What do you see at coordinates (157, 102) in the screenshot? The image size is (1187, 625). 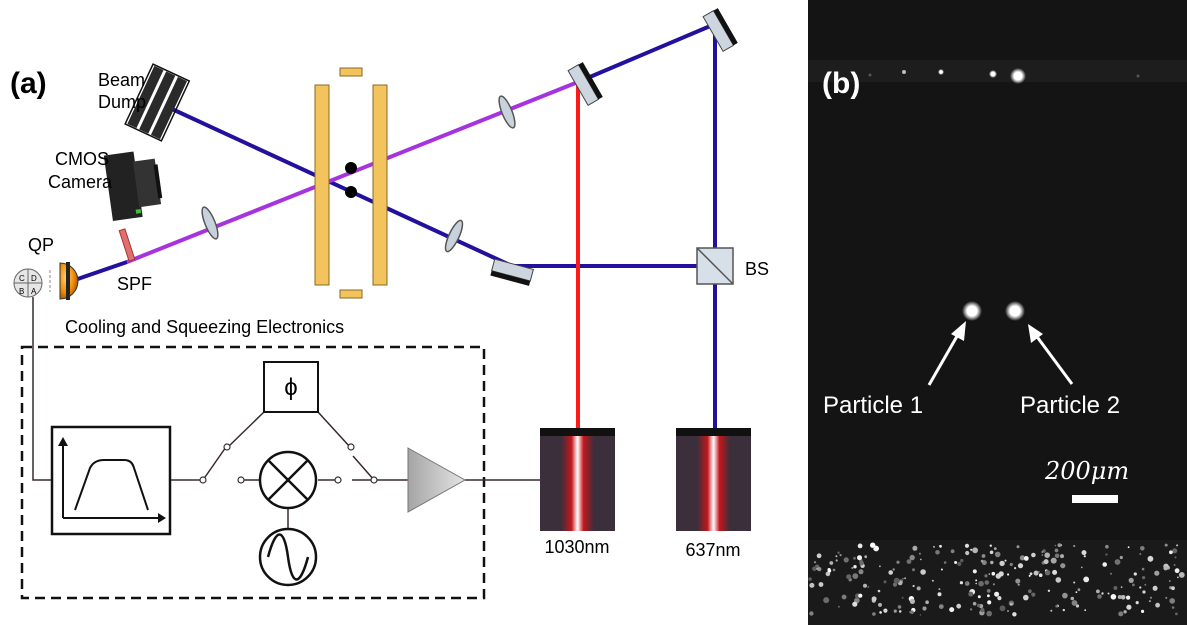 I see `beam-dump` at bounding box center [157, 102].